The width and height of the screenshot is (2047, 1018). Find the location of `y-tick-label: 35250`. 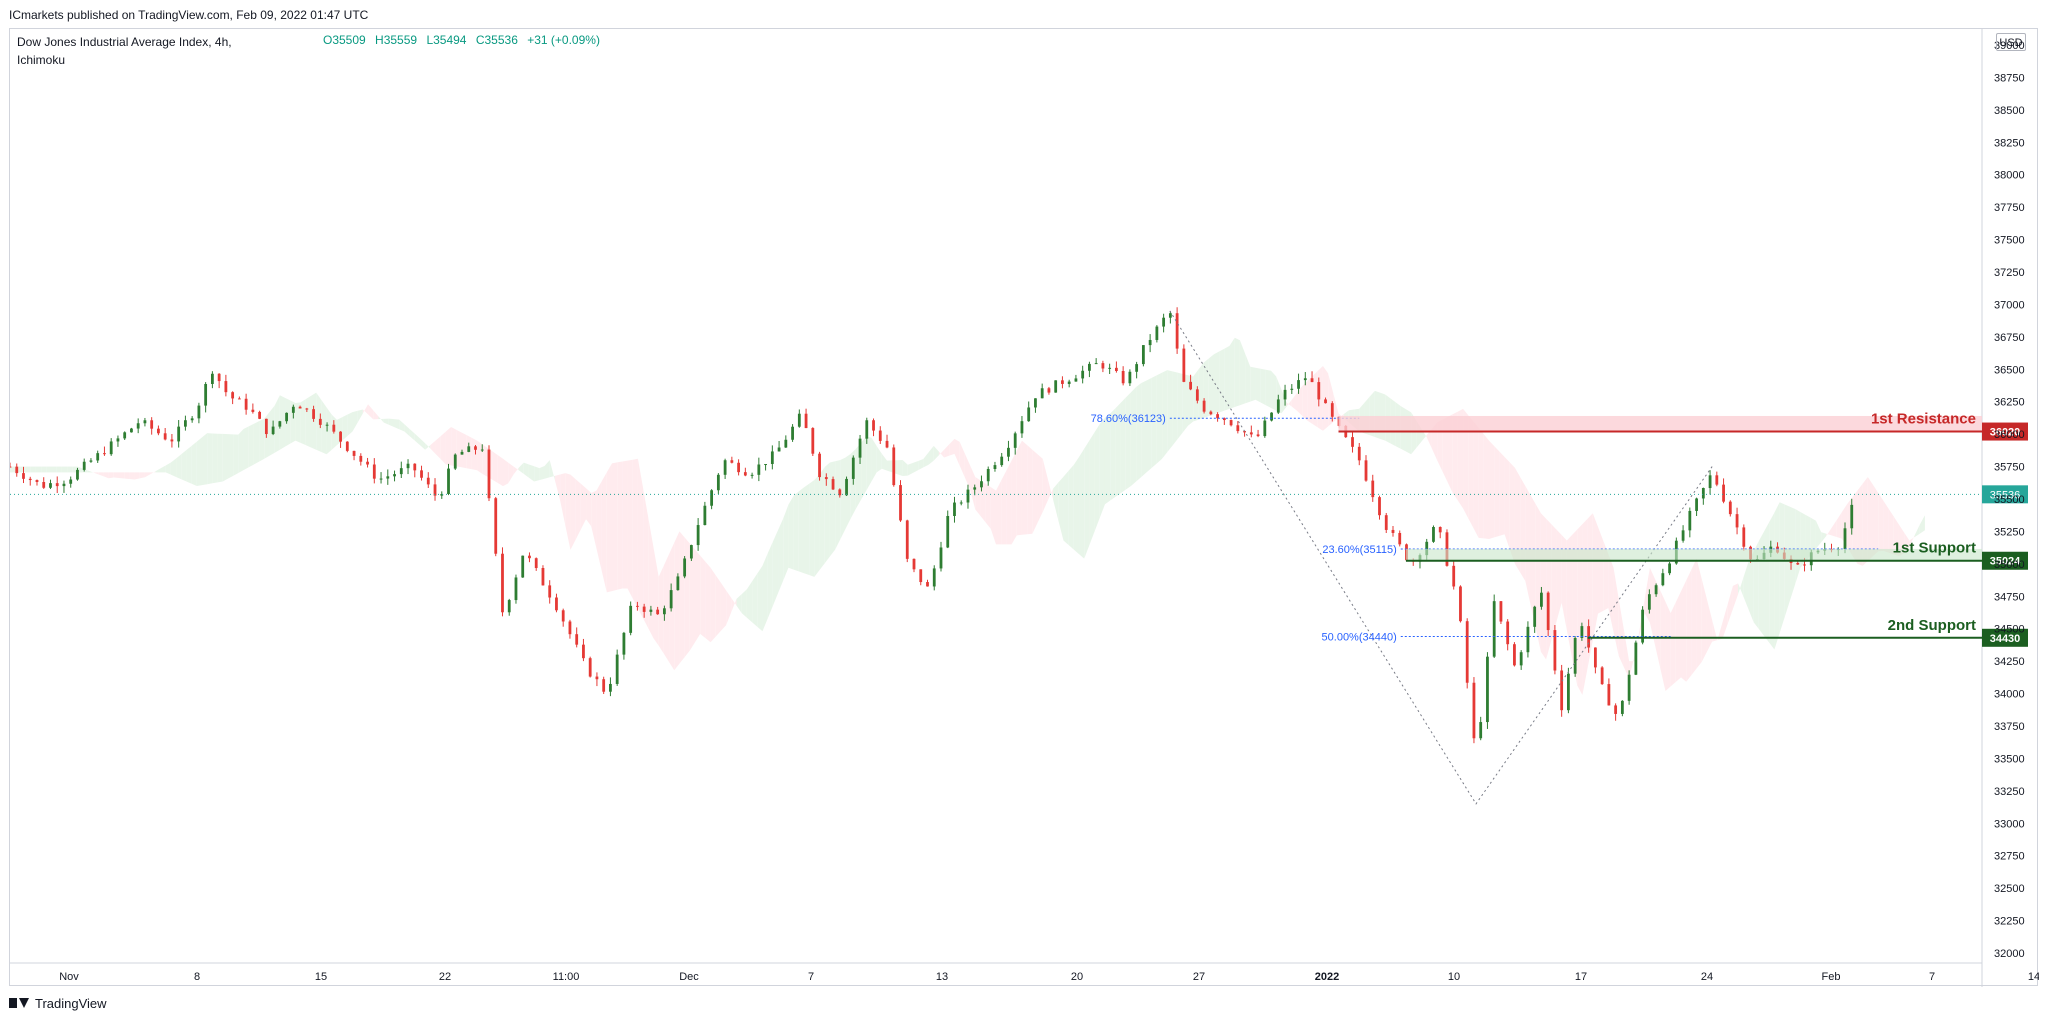

y-tick-label: 35250 is located at coordinates (2009, 532).